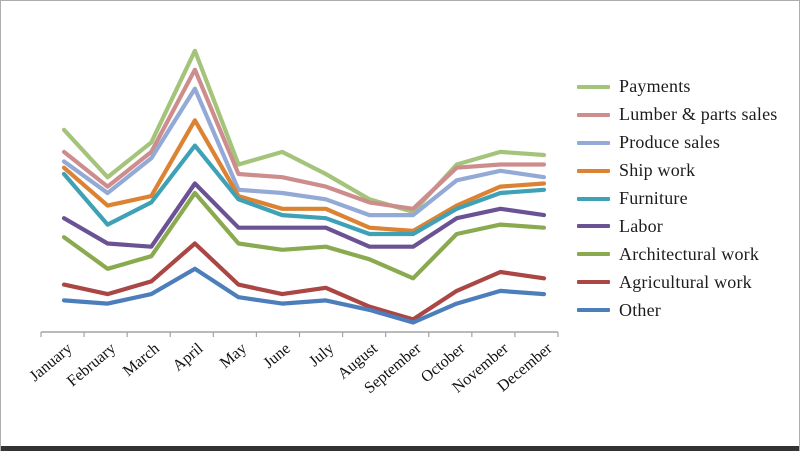  I want to click on legend-item-ship-work: Ship work, so click(677, 171).